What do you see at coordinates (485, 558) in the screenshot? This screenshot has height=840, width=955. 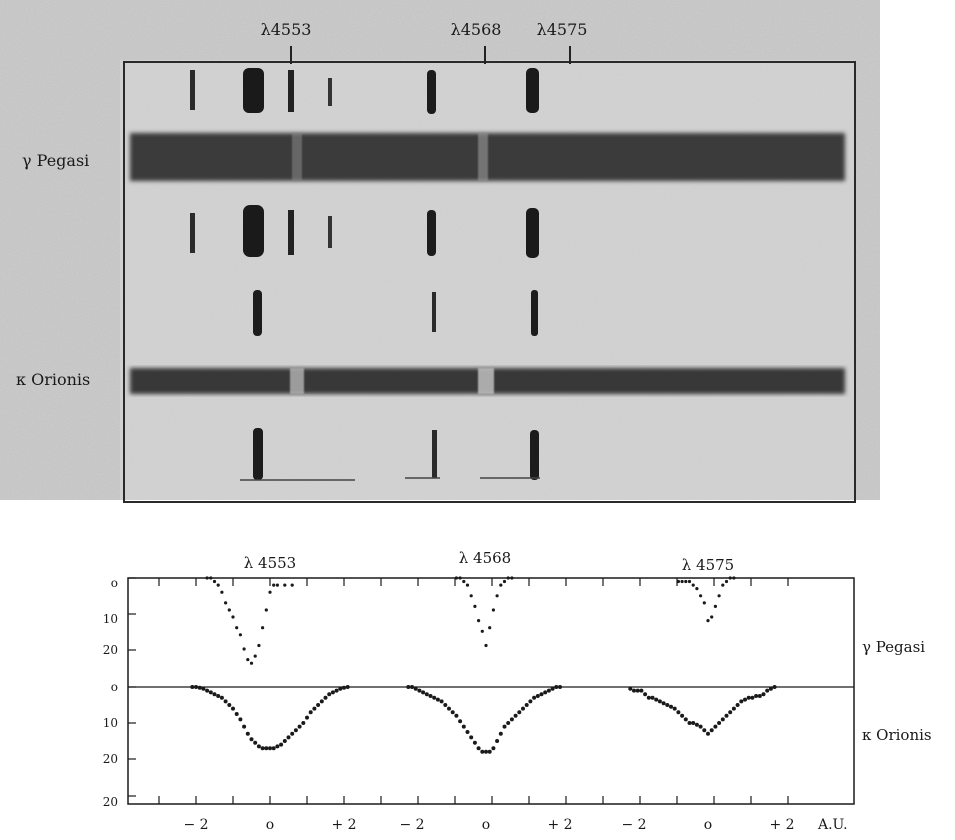 I see `column-label-4568: λ 4568` at bounding box center [485, 558].